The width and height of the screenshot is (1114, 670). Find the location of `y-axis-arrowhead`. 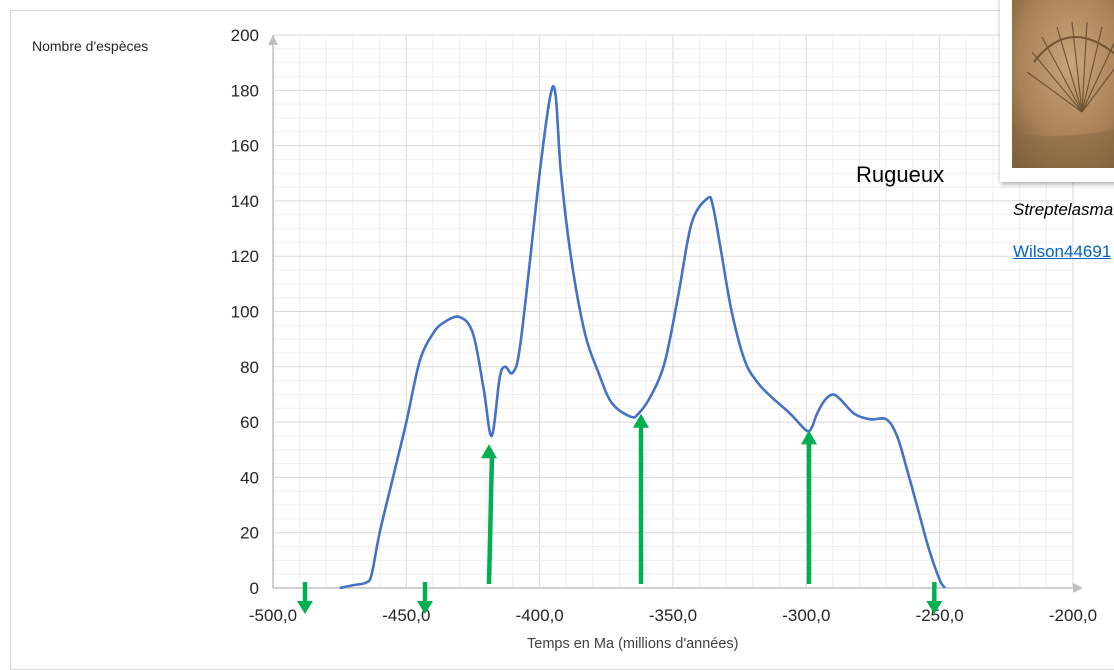

y-axis-arrowhead is located at coordinates (273, 40).